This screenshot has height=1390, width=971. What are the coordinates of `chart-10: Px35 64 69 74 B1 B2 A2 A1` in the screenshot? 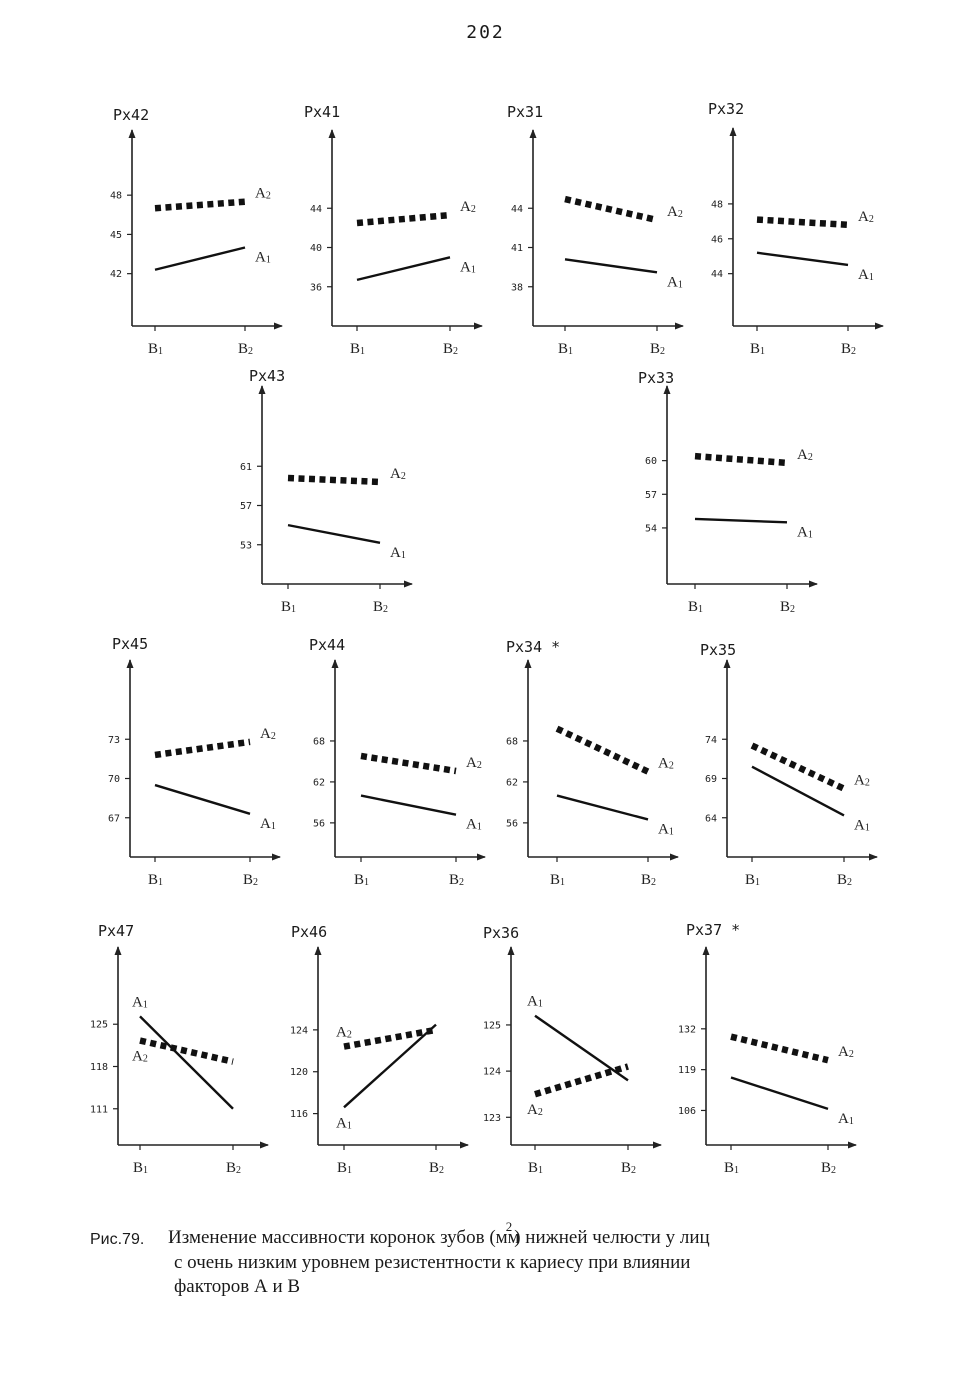 It's located at (789, 764).